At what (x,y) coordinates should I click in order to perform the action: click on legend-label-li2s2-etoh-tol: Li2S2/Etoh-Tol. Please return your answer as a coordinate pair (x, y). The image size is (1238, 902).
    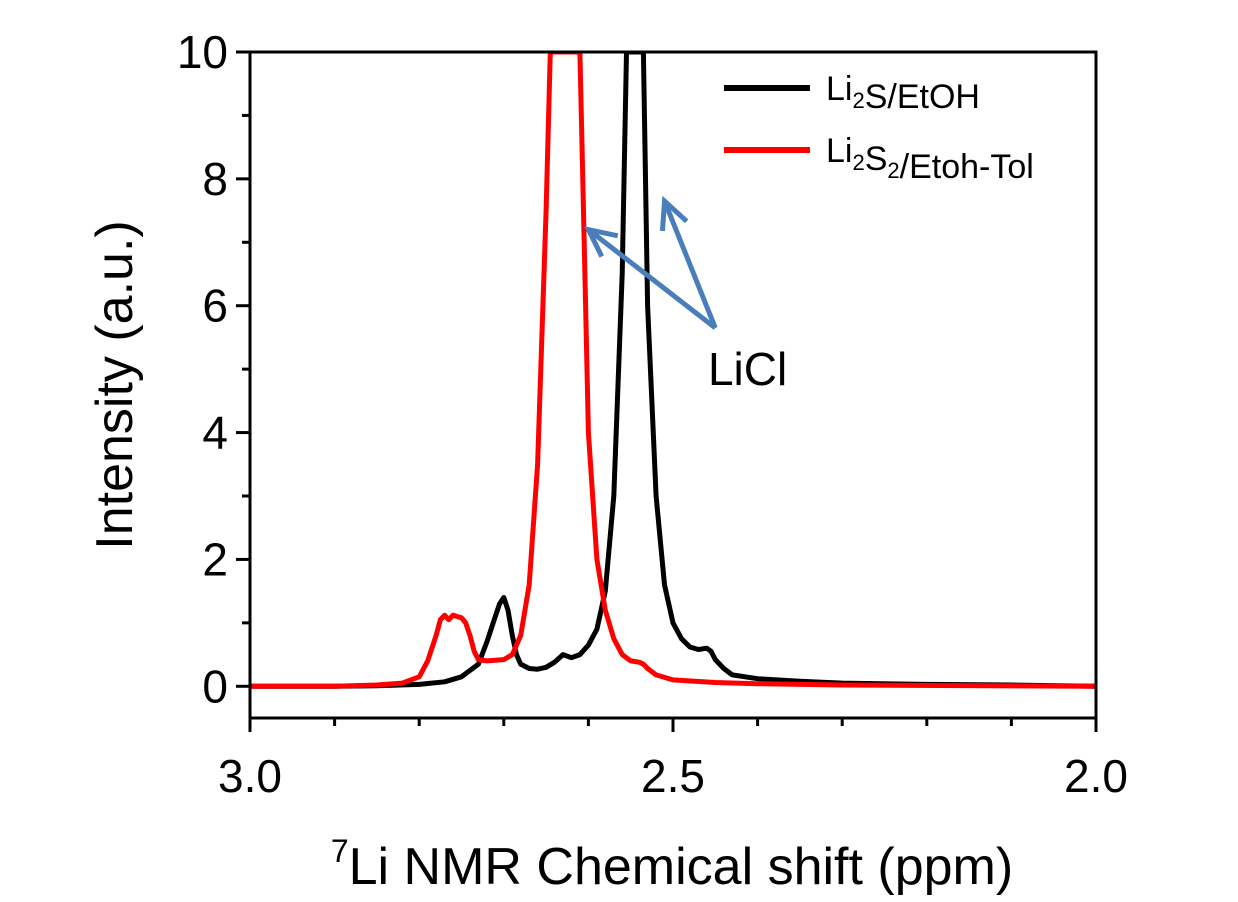
    Looking at the image, I should click on (930, 159).